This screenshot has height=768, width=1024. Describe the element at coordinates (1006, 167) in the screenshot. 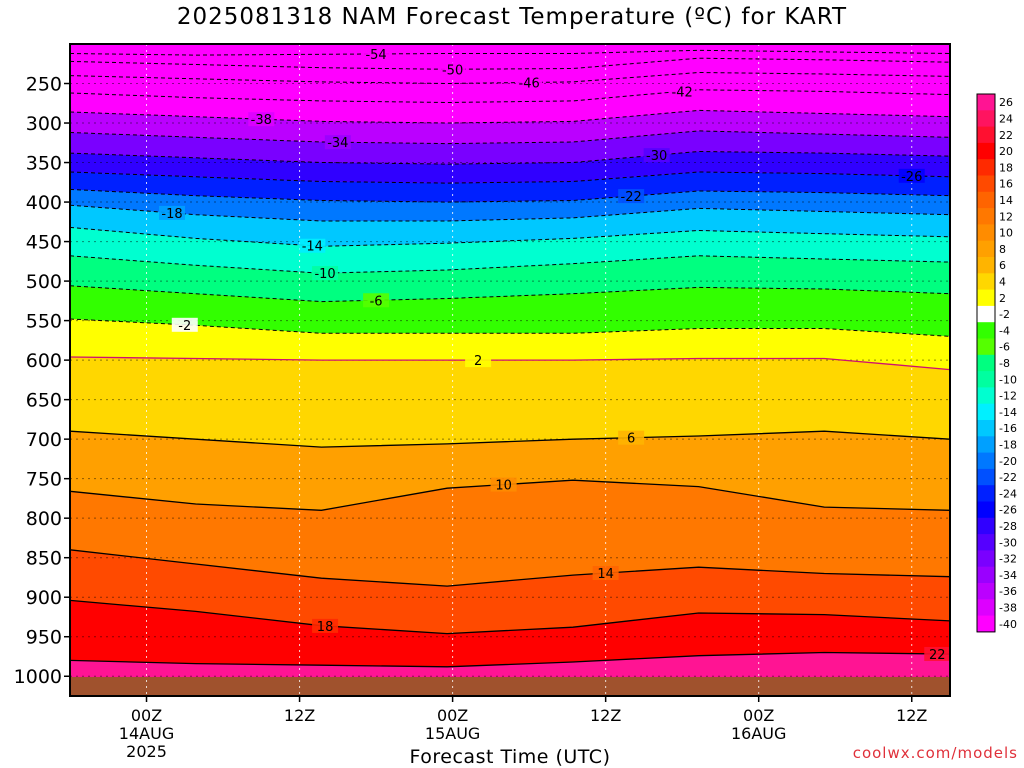

I see `colorbar-label: 18` at that location.